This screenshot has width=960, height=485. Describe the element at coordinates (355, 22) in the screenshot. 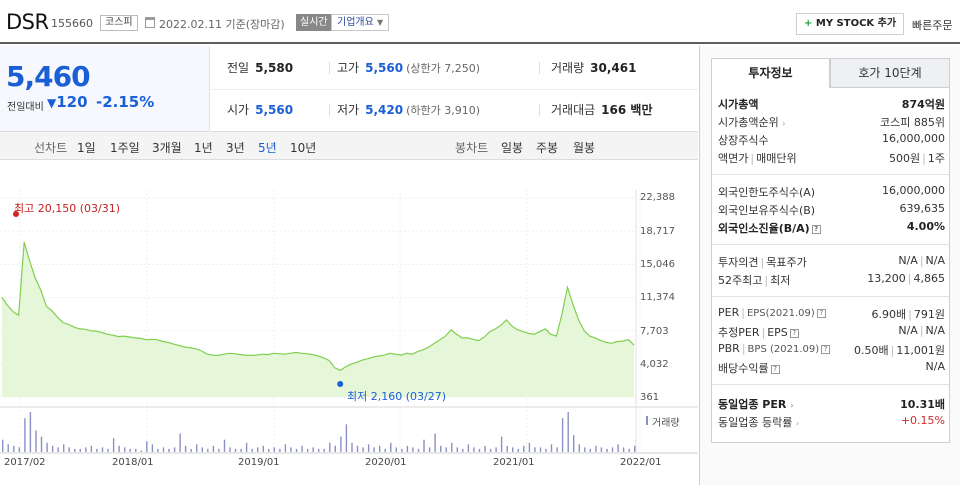

I see `company-overview-label: 기업개요` at that location.